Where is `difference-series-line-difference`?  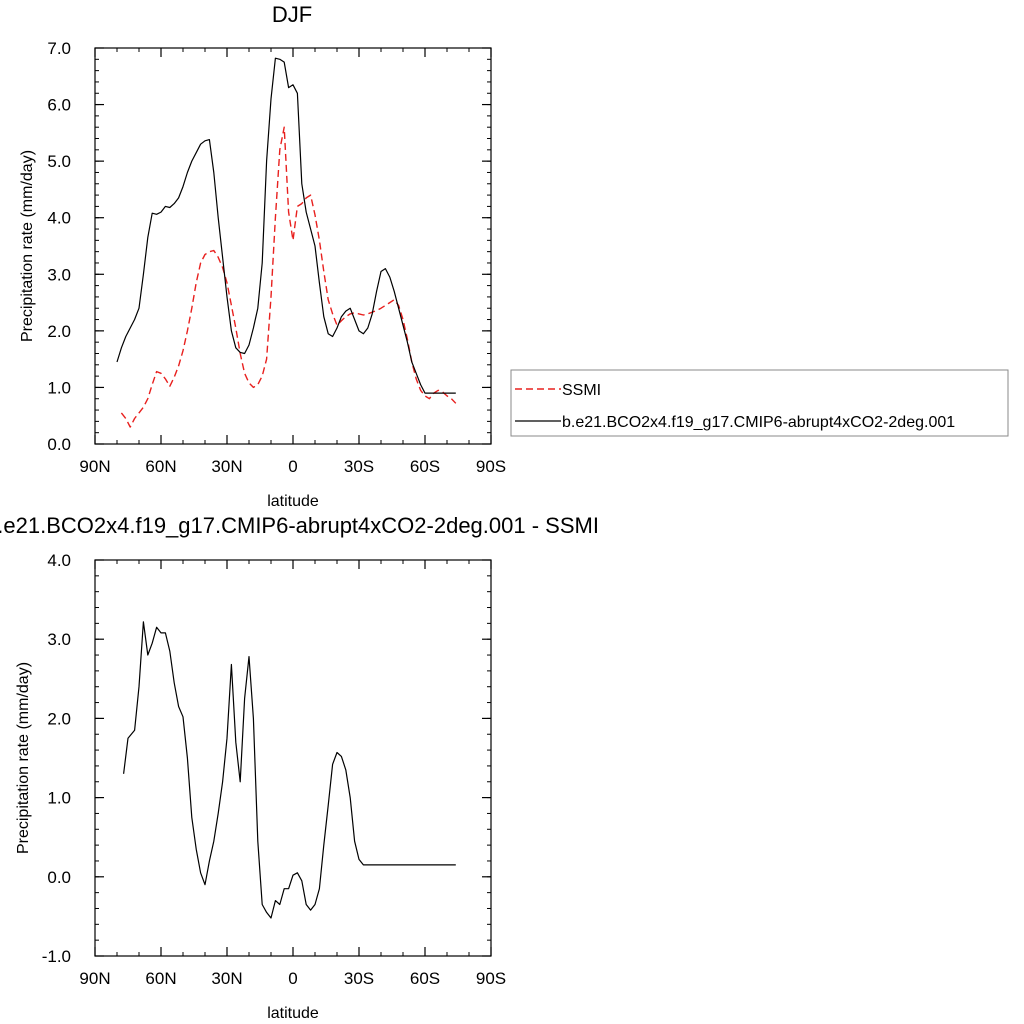 difference-series-line-difference is located at coordinates (289, 770).